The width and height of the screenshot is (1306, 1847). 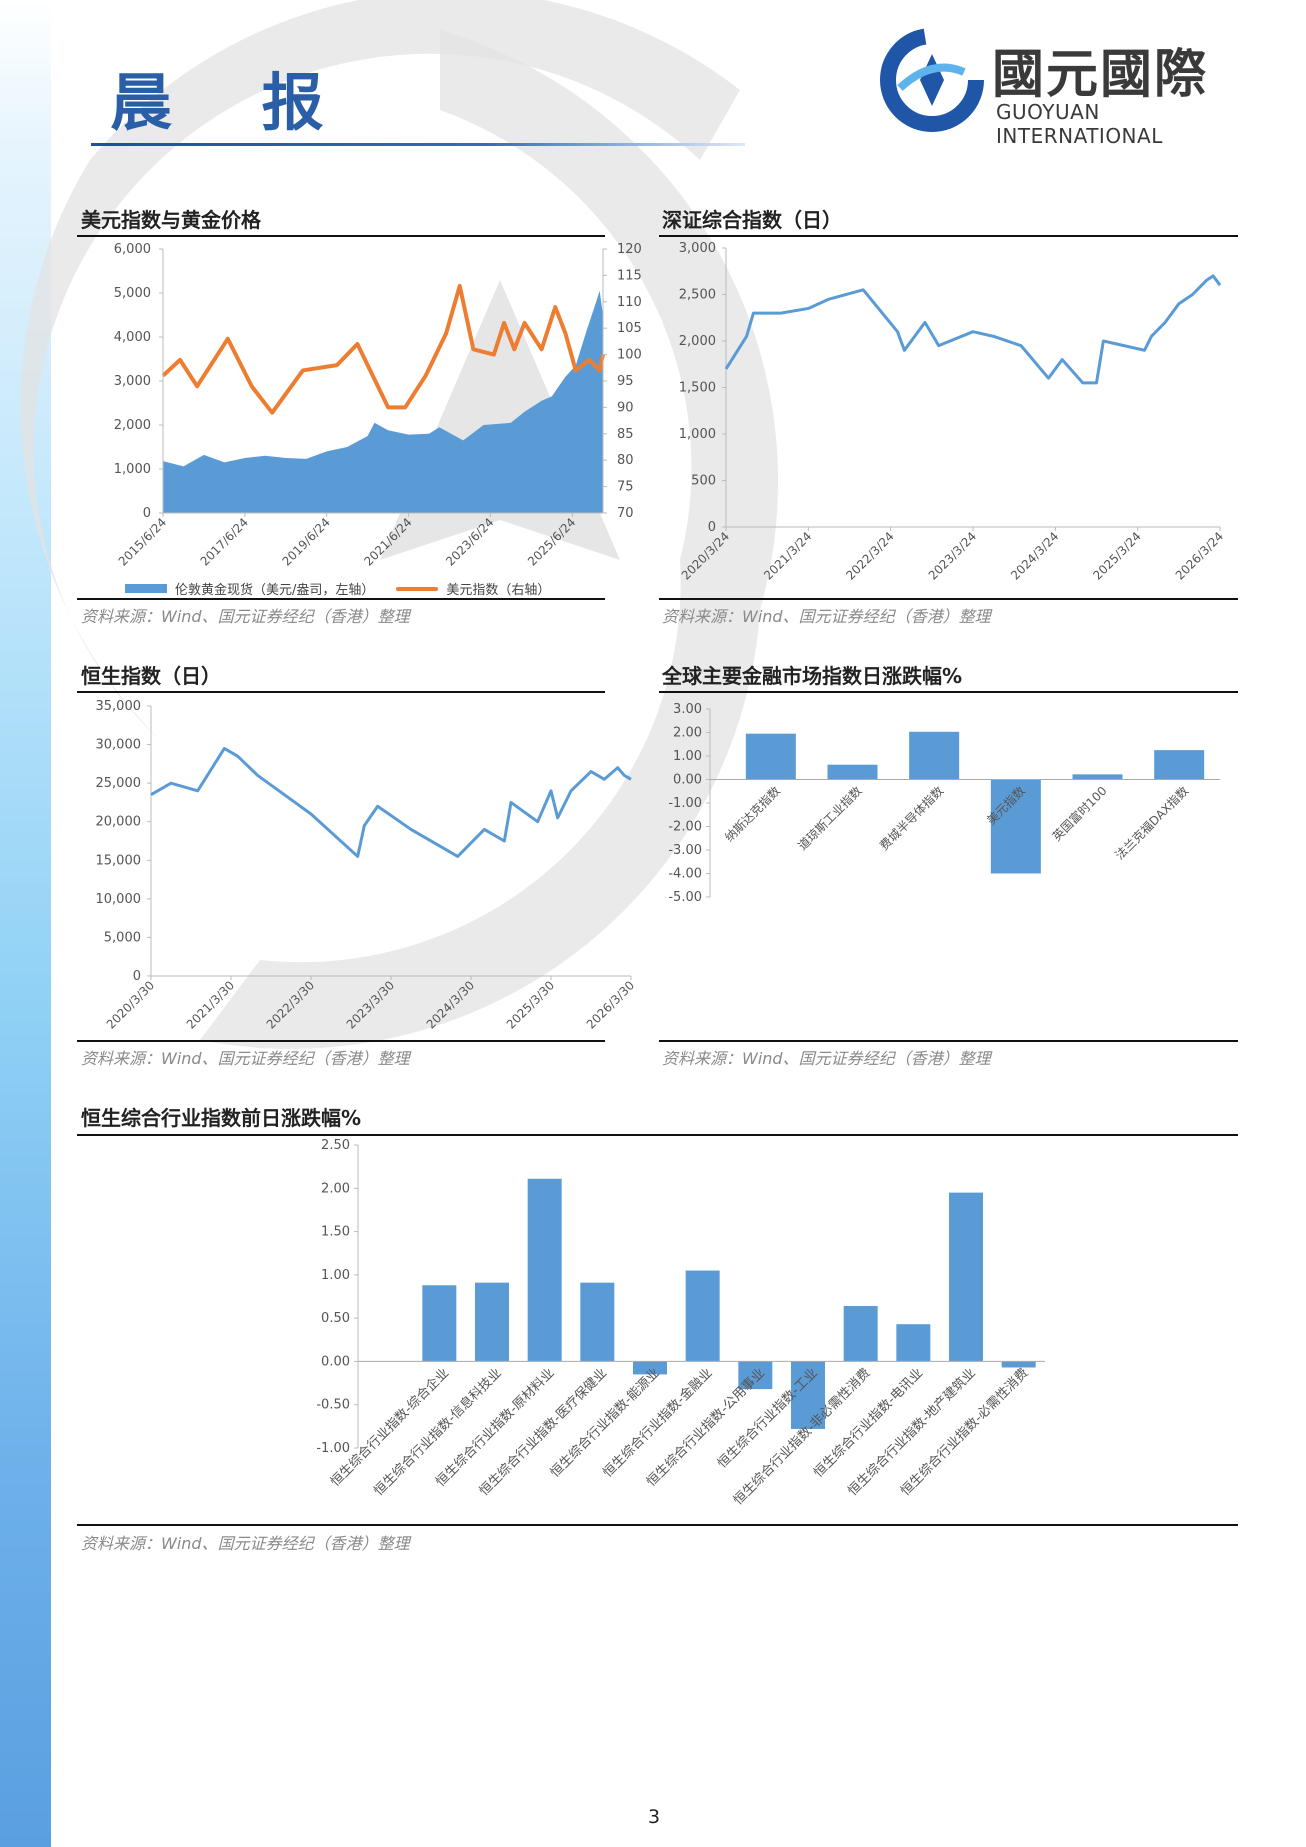 I want to click on x-tick-label: 2022/3/30, so click(x=290, y=1004).